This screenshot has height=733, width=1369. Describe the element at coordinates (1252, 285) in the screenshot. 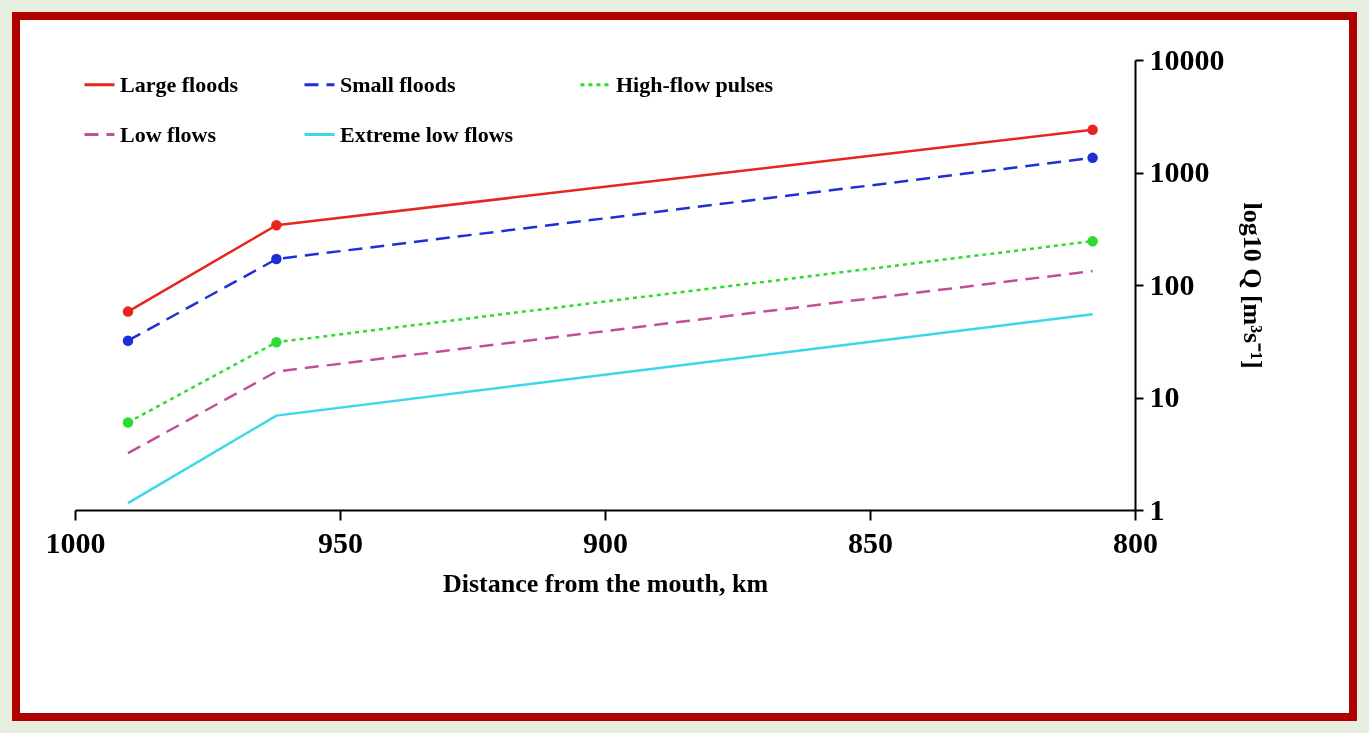

I see `y-axis-title: log10 Q [m³s⁻¹]` at that location.